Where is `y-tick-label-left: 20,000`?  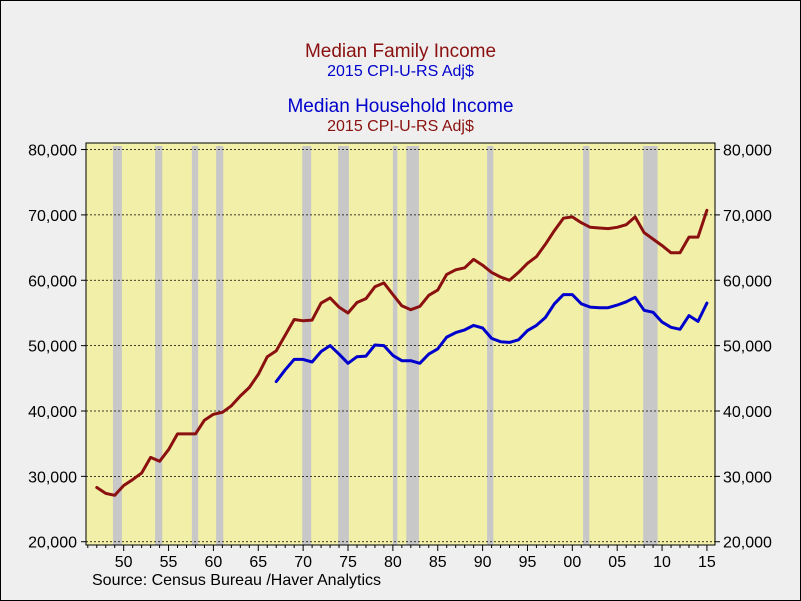 y-tick-label-left: 20,000 is located at coordinates (52, 543).